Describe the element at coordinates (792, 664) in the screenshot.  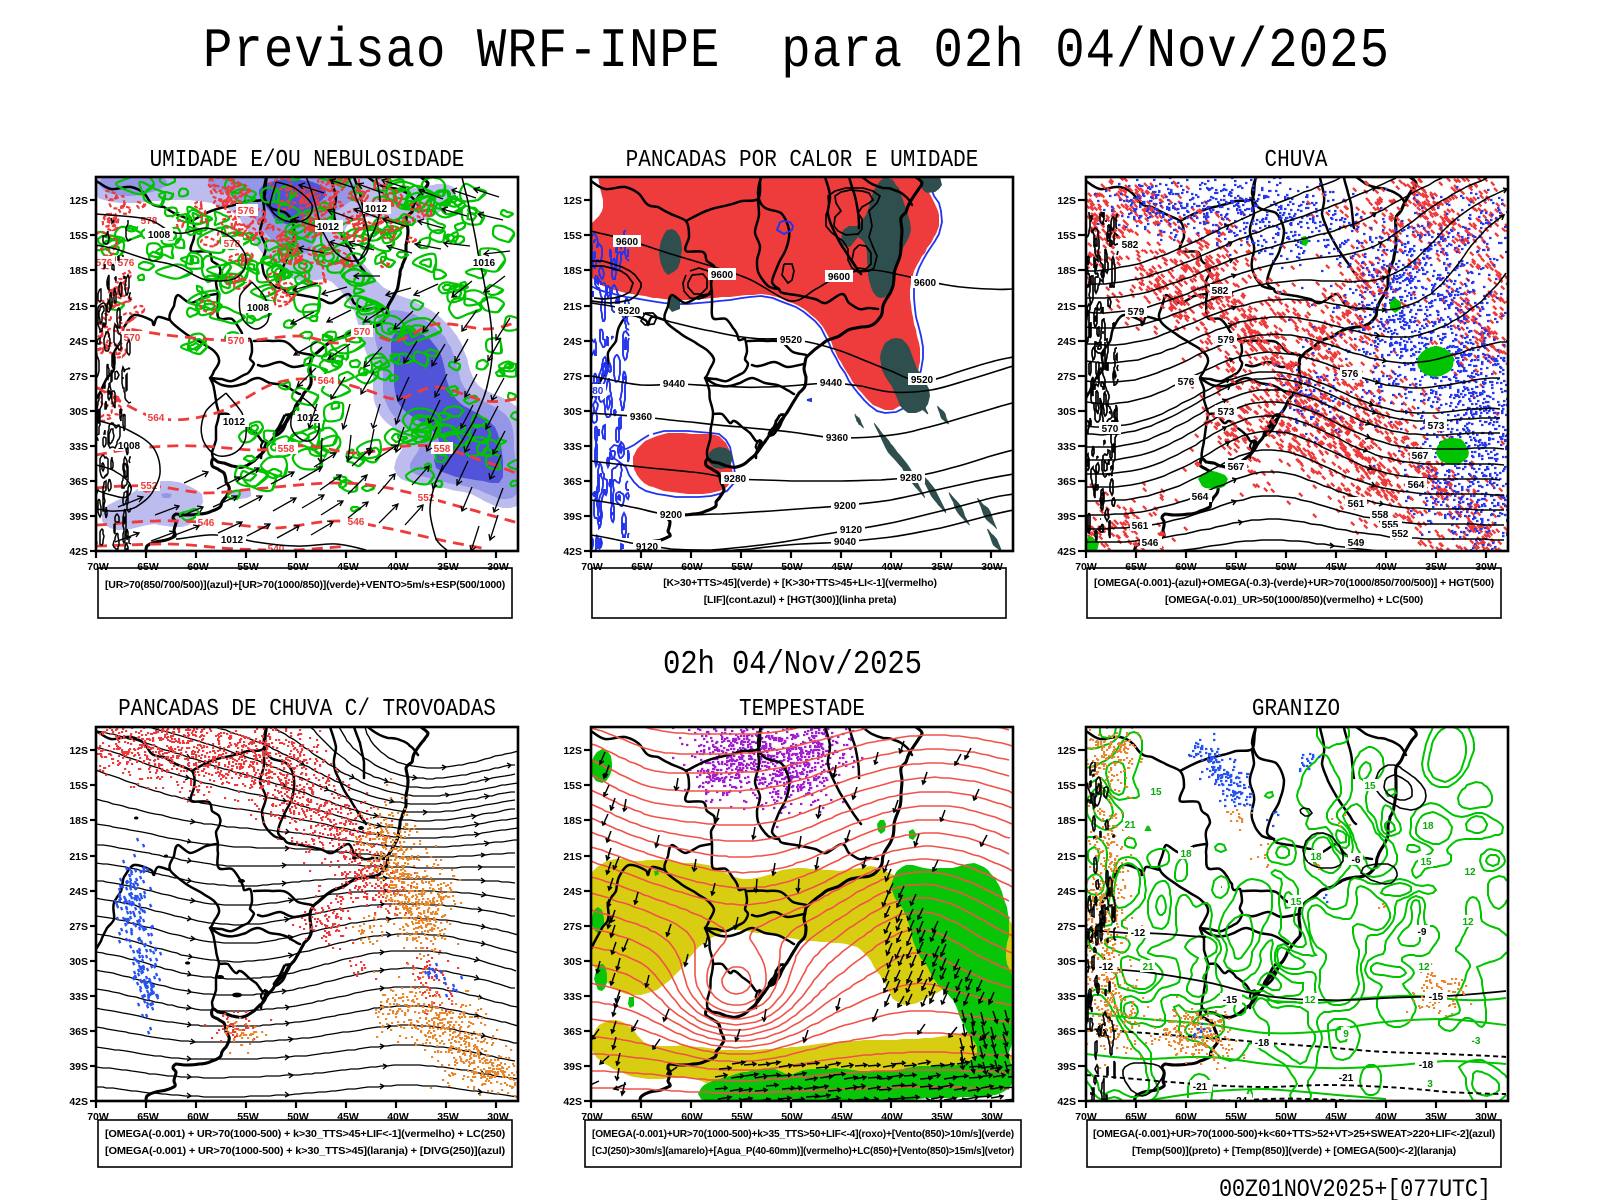
I see `svg-text: 02h 04/Nov/2025` at that location.